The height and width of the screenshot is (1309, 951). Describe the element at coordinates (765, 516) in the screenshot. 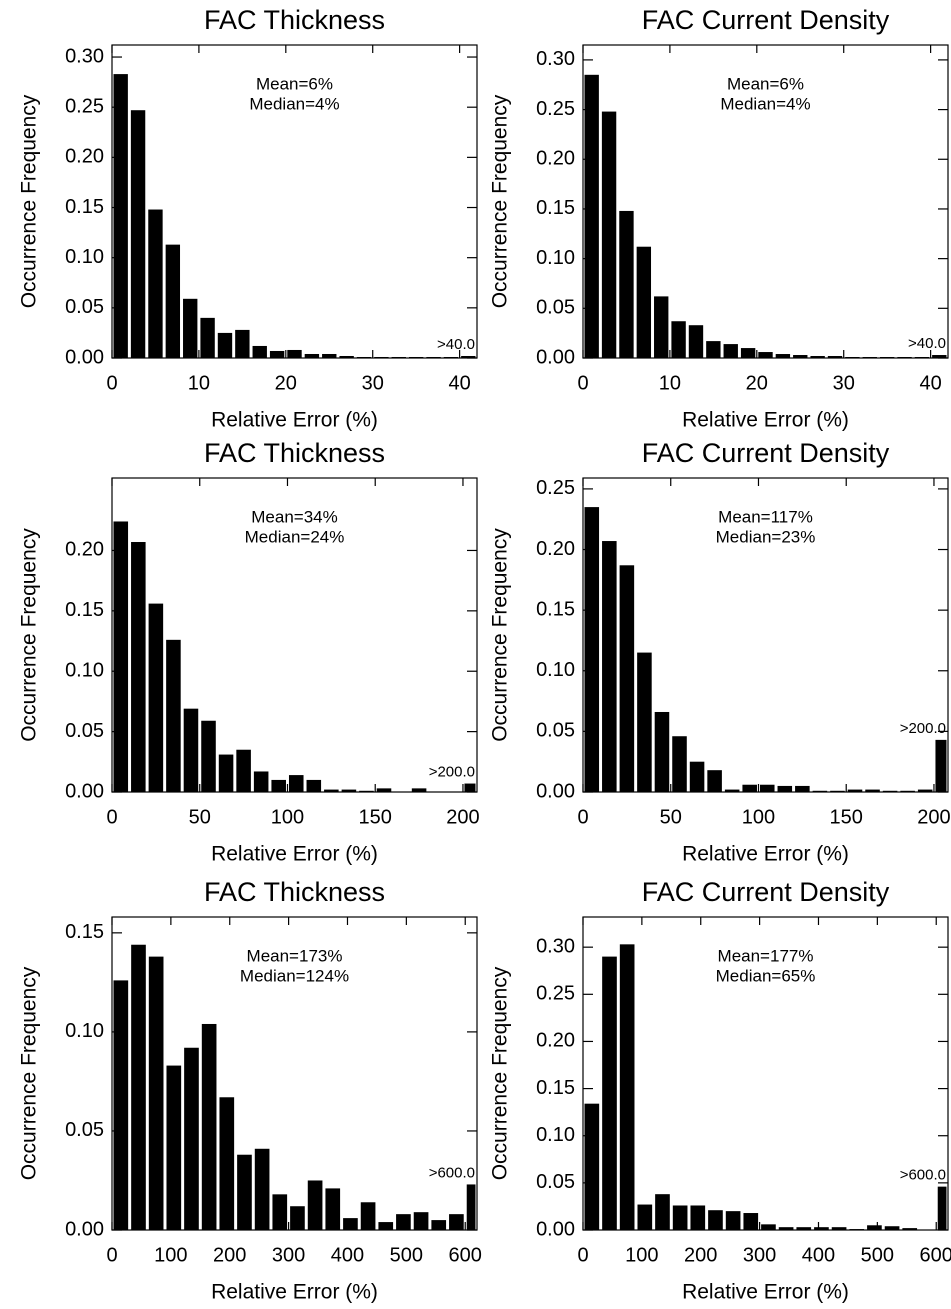

I see `mean-annotation: Mean=117%` at that location.